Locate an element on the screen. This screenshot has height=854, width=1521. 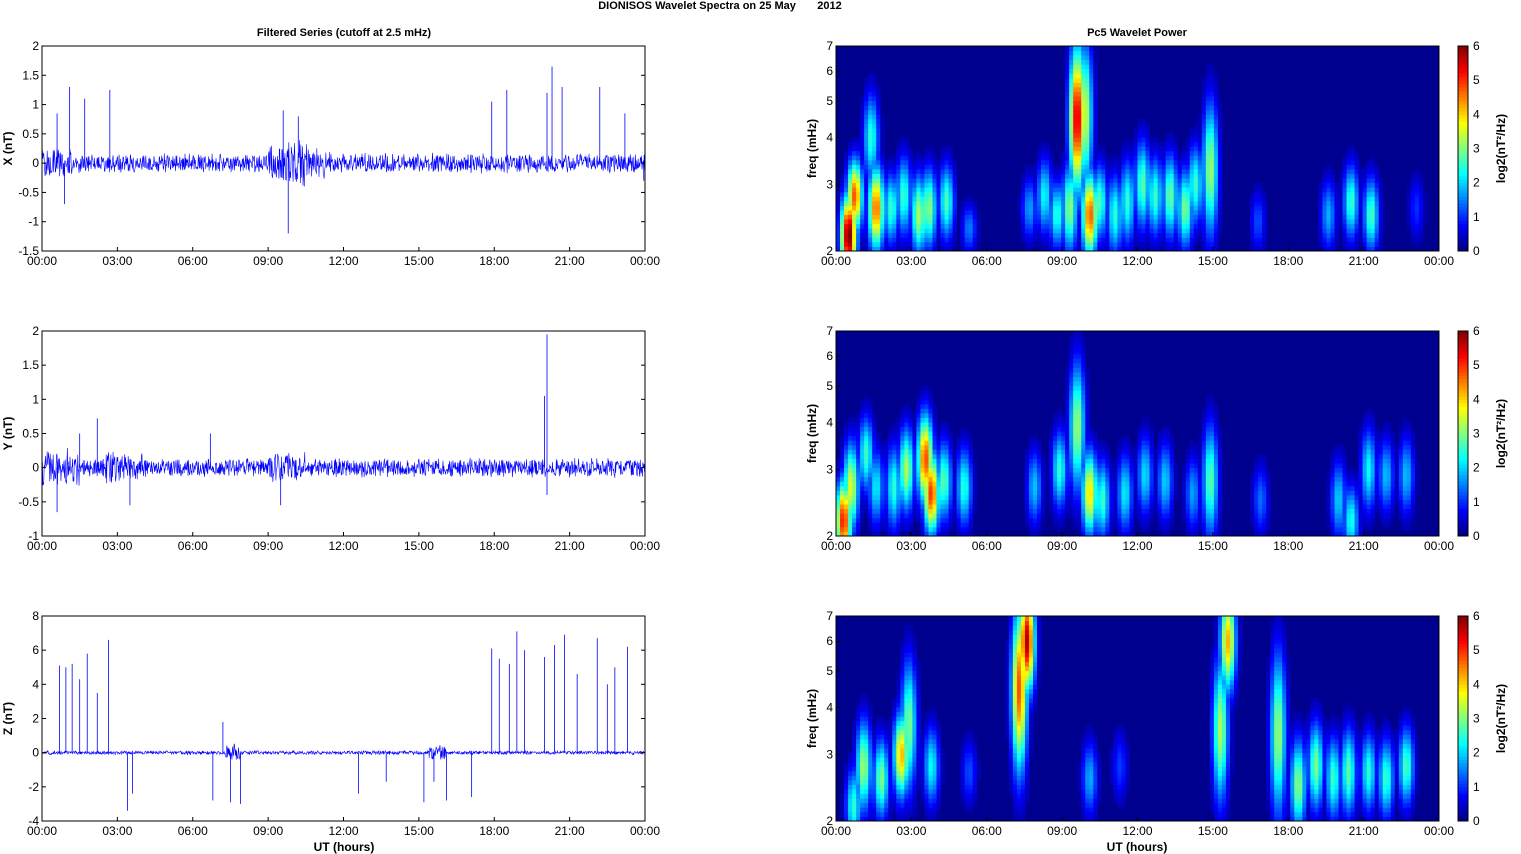
ytick-label: -2 is located at coordinates (33, 787).